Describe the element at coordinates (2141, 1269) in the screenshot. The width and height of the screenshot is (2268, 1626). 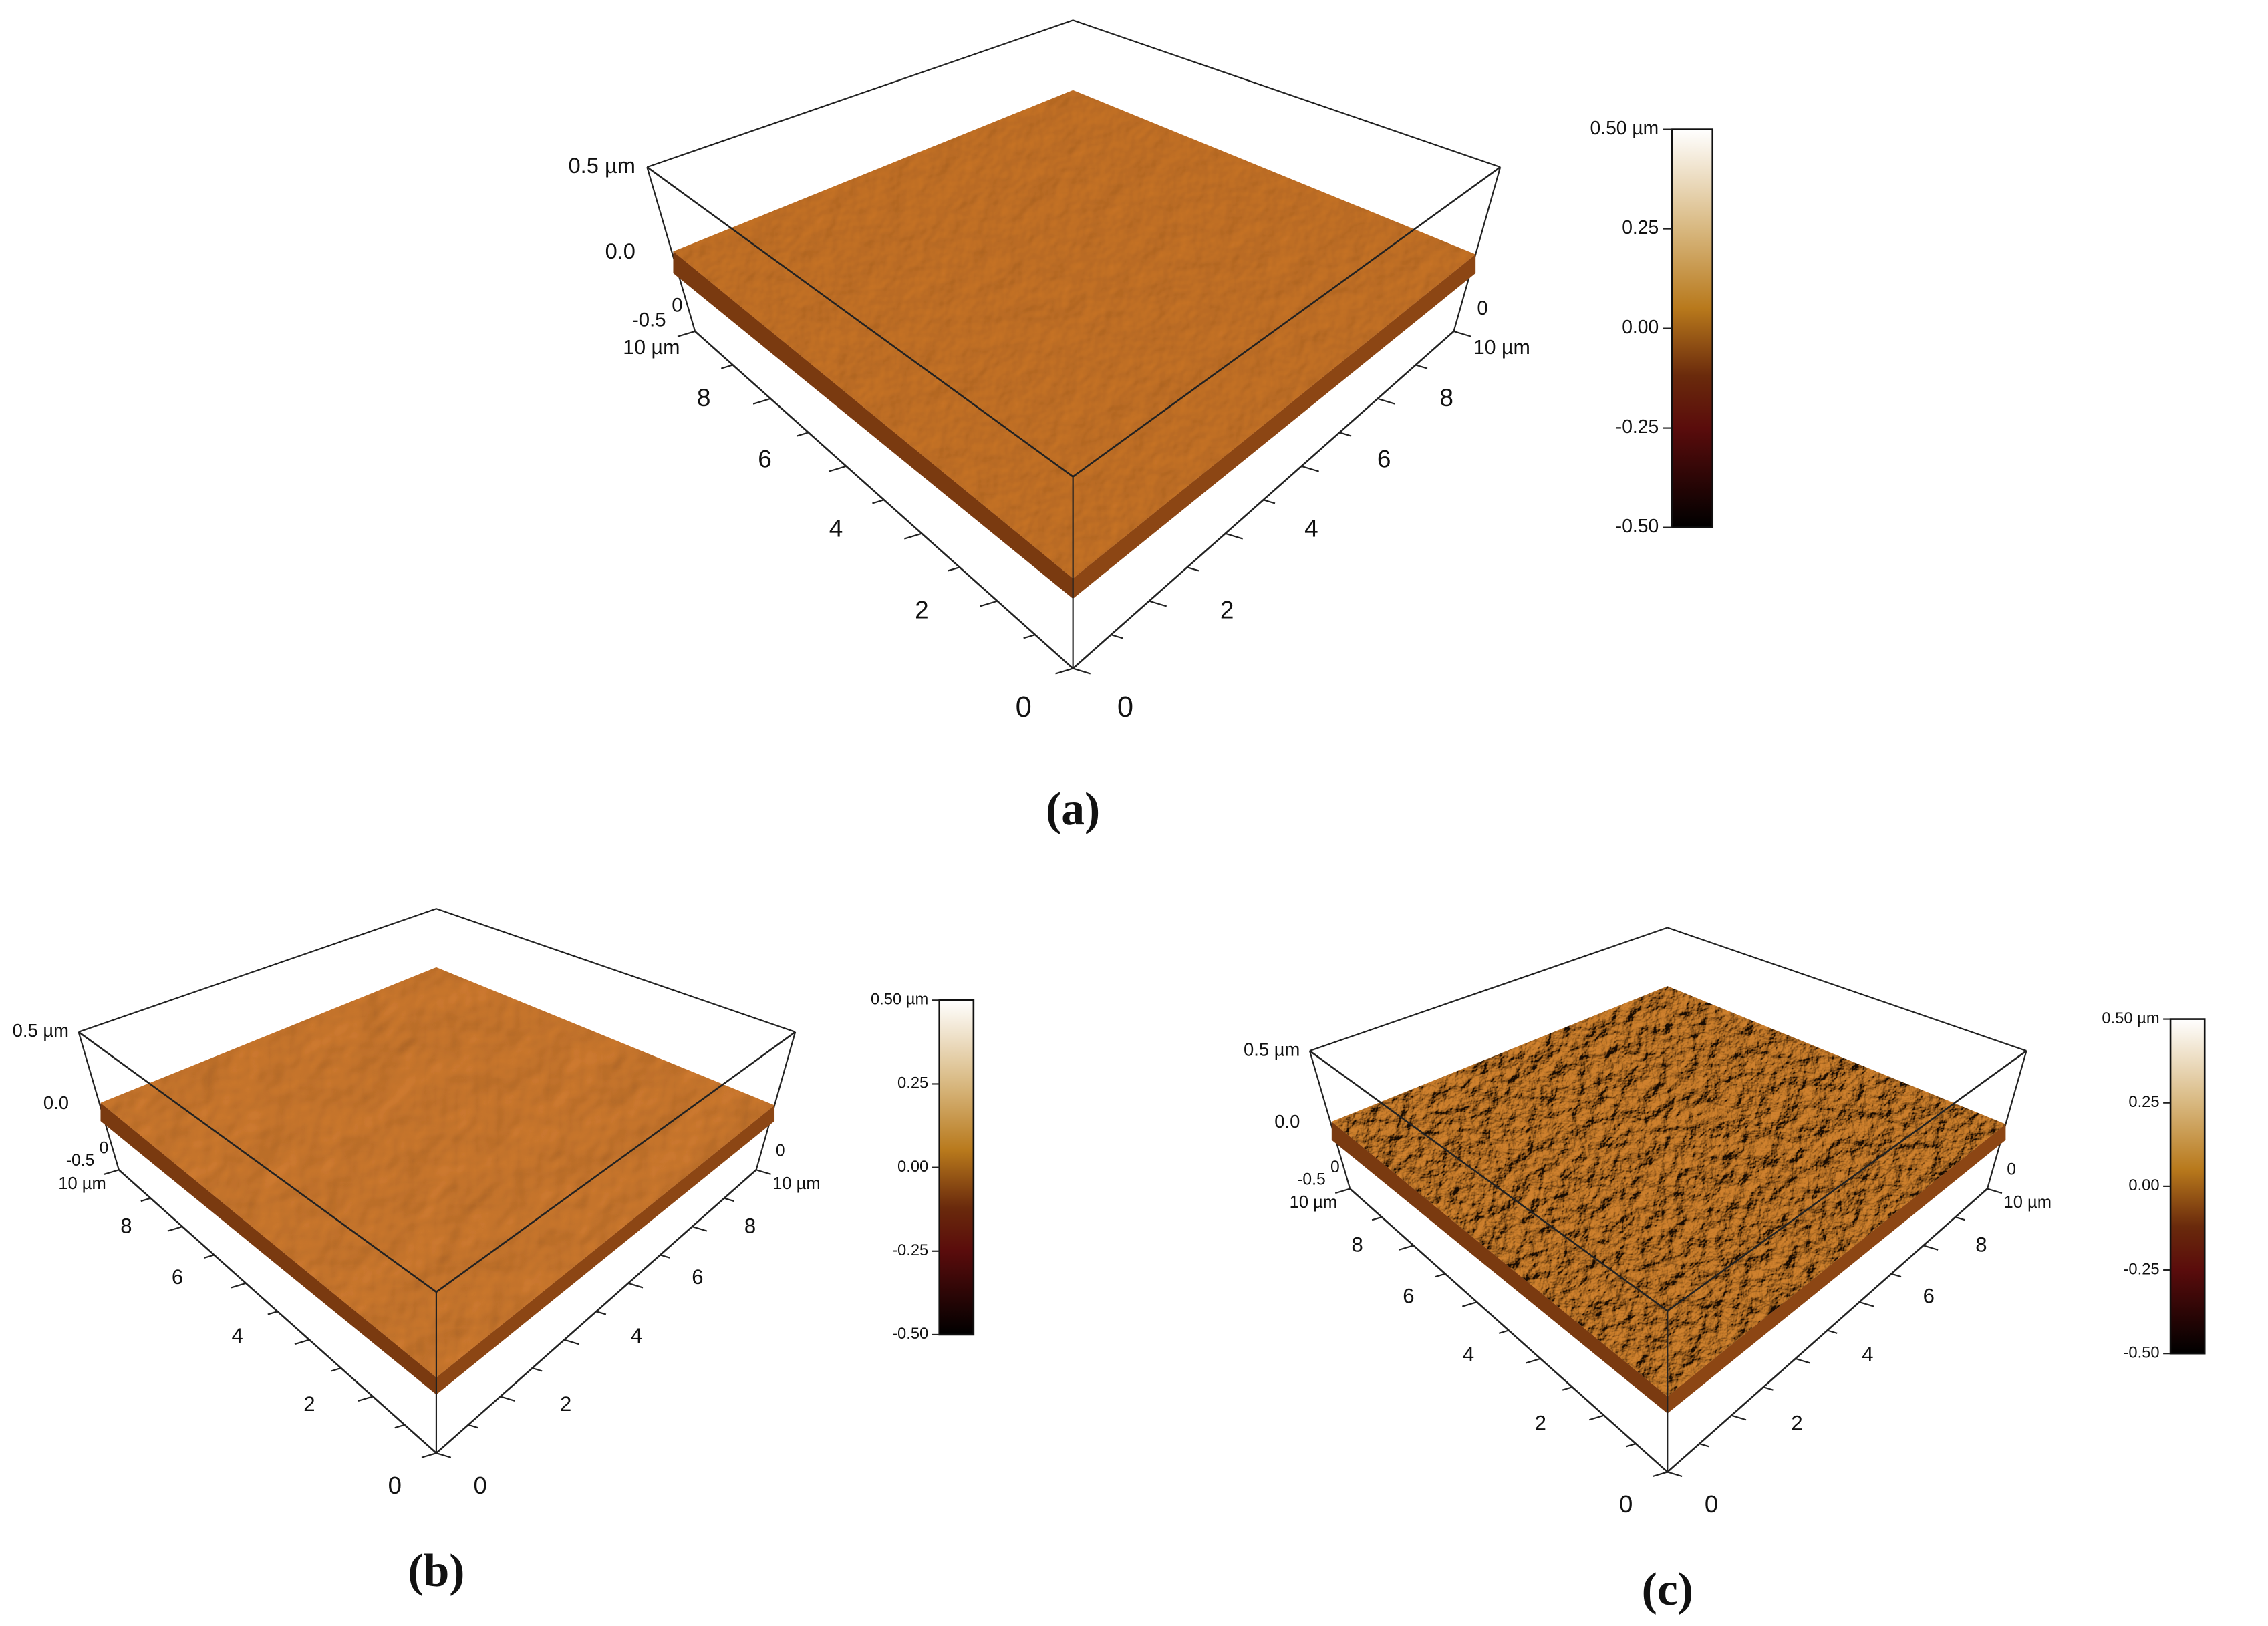
I see `colorbar-tick-label: -0.25` at that location.